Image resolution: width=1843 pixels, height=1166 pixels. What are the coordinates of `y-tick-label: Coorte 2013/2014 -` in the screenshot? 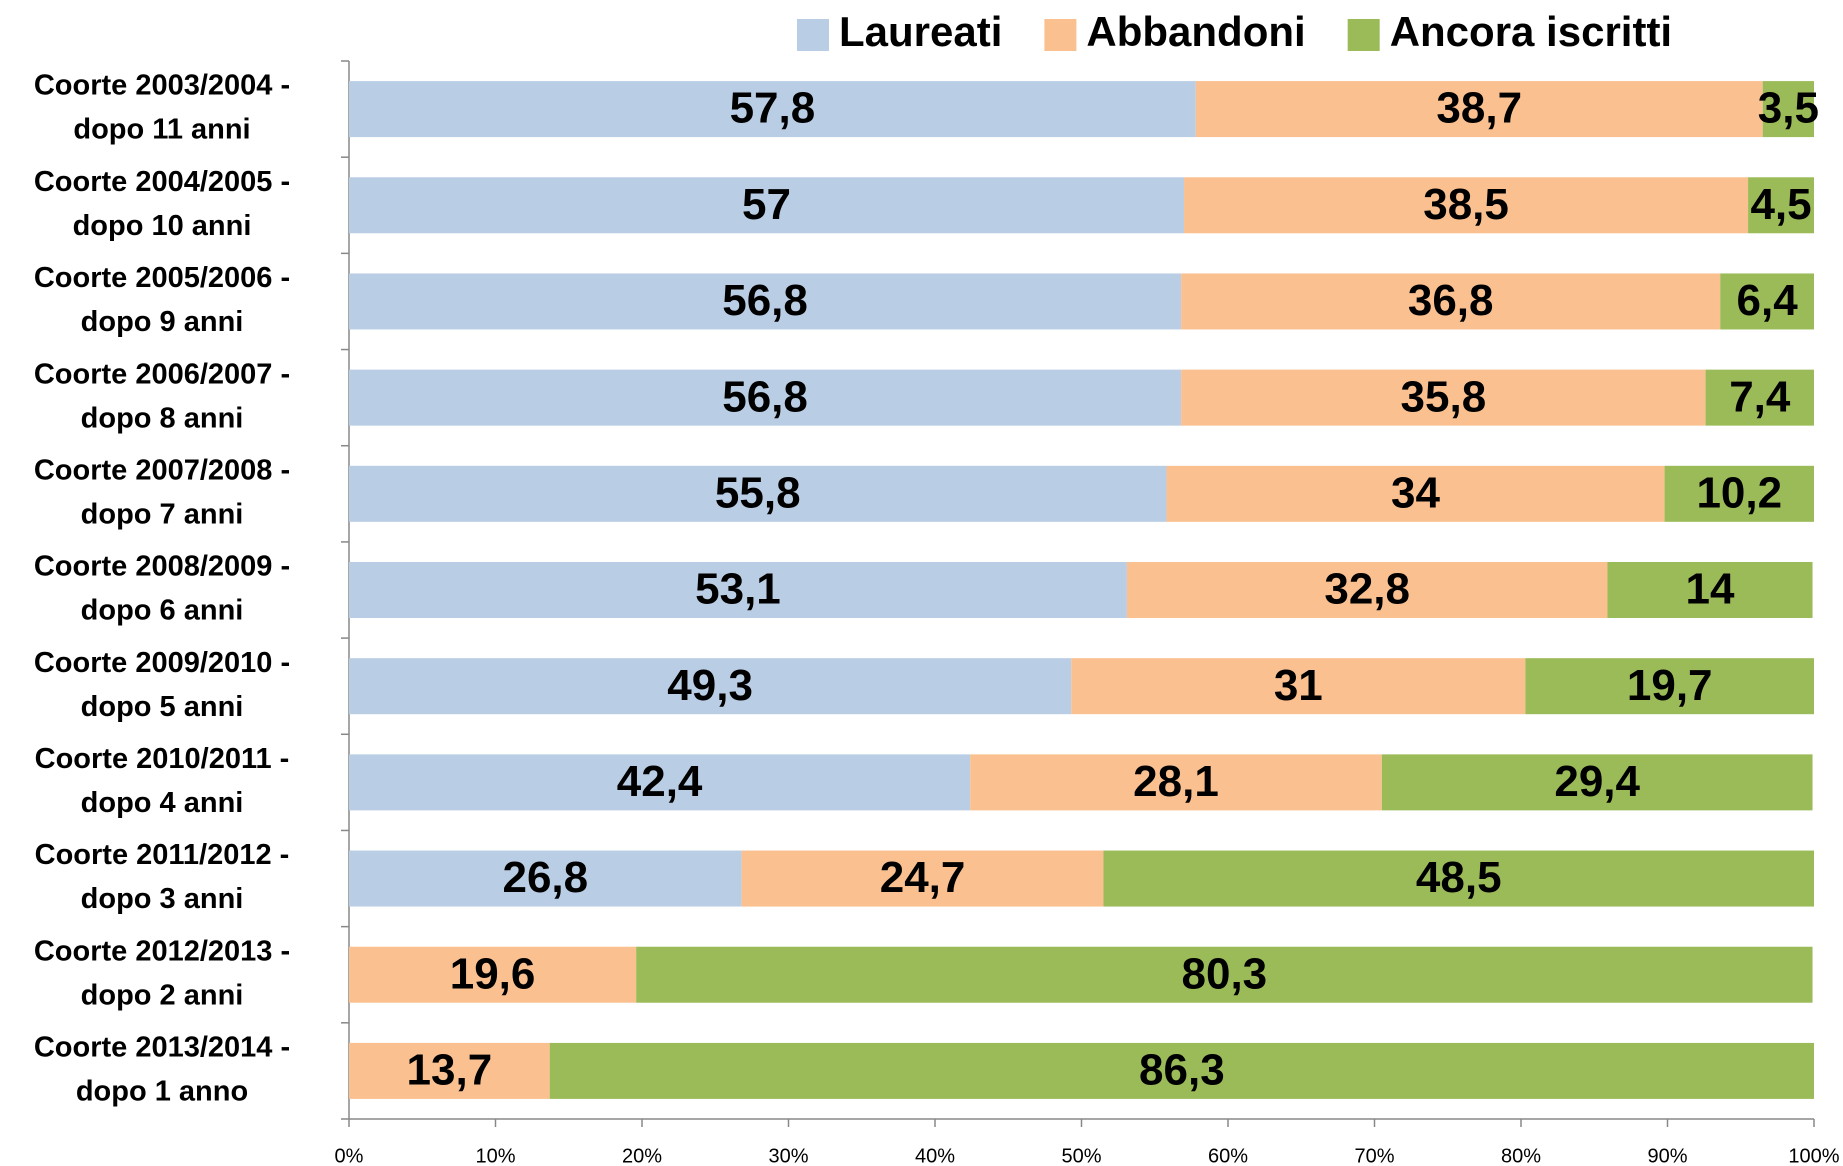 It's located at (162, 1048).